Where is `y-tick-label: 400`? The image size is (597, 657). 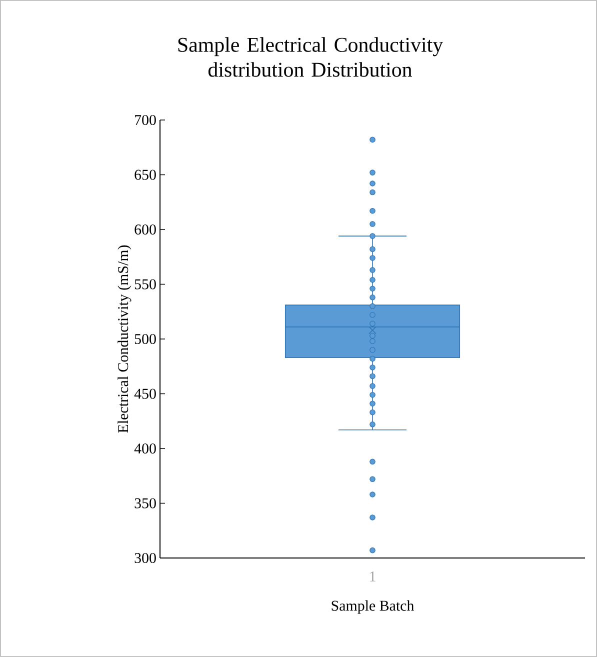
y-tick-label: 400 is located at coordinates (145, 448).